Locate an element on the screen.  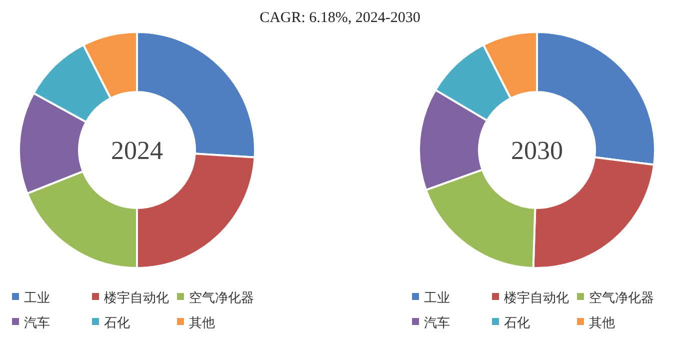
text: CAGR: 6.18%, 2024-2030 is located at coordinates (340, 18).